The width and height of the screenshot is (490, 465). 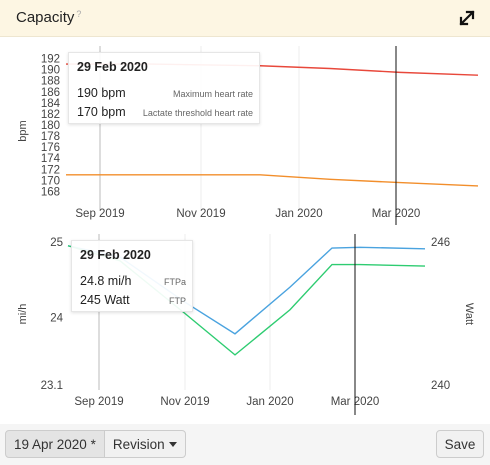 What do you see at coordinates (50, 192) in the screenshot?
I see `y-tick-label: 168` at bounding box center [50, 192].